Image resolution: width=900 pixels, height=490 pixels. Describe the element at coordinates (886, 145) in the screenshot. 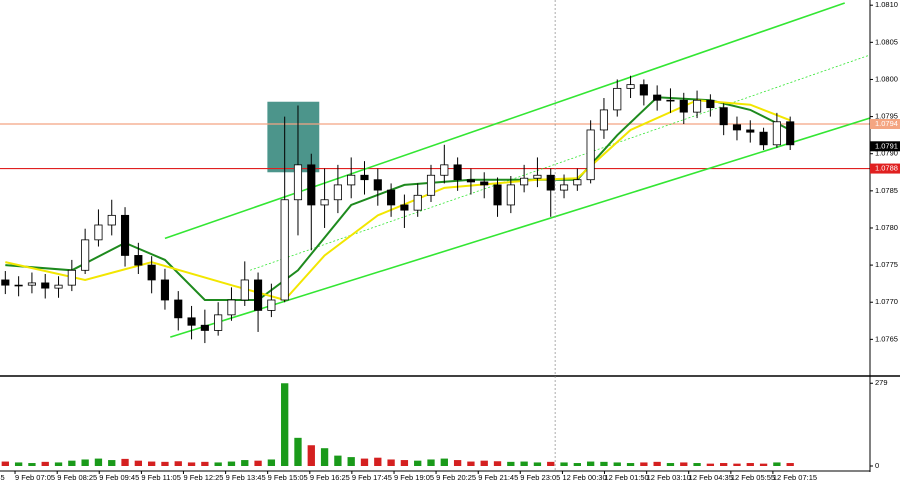

I see `last-price-label: 1.0791` at that location.